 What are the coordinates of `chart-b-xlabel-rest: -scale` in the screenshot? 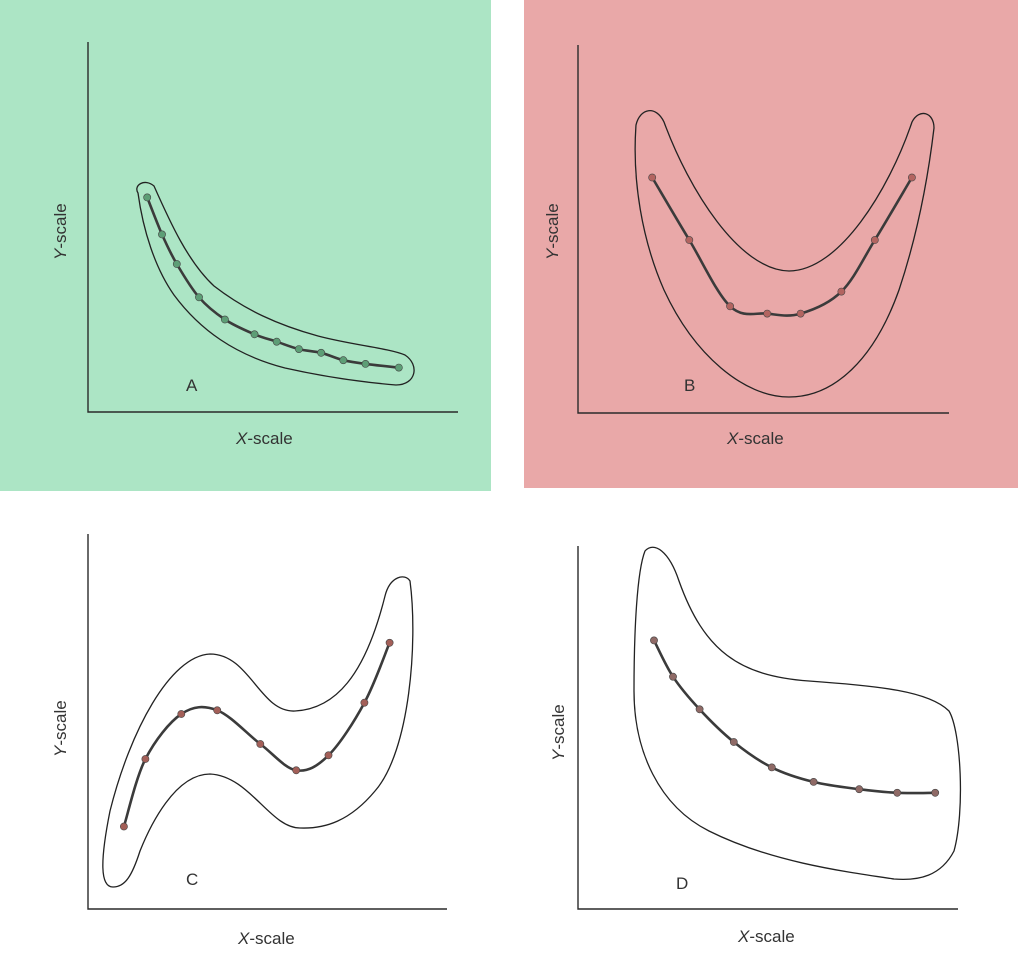 It's located at (760, 438).